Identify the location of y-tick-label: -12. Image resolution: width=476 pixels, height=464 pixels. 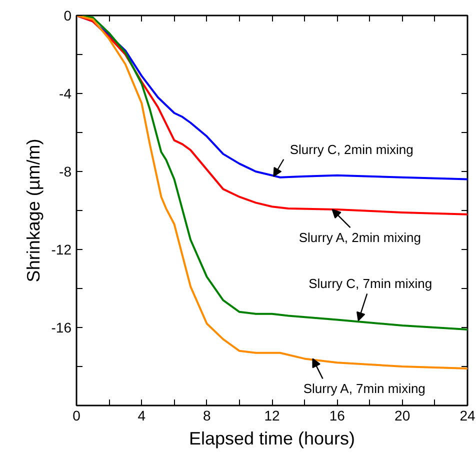
(61, 250).